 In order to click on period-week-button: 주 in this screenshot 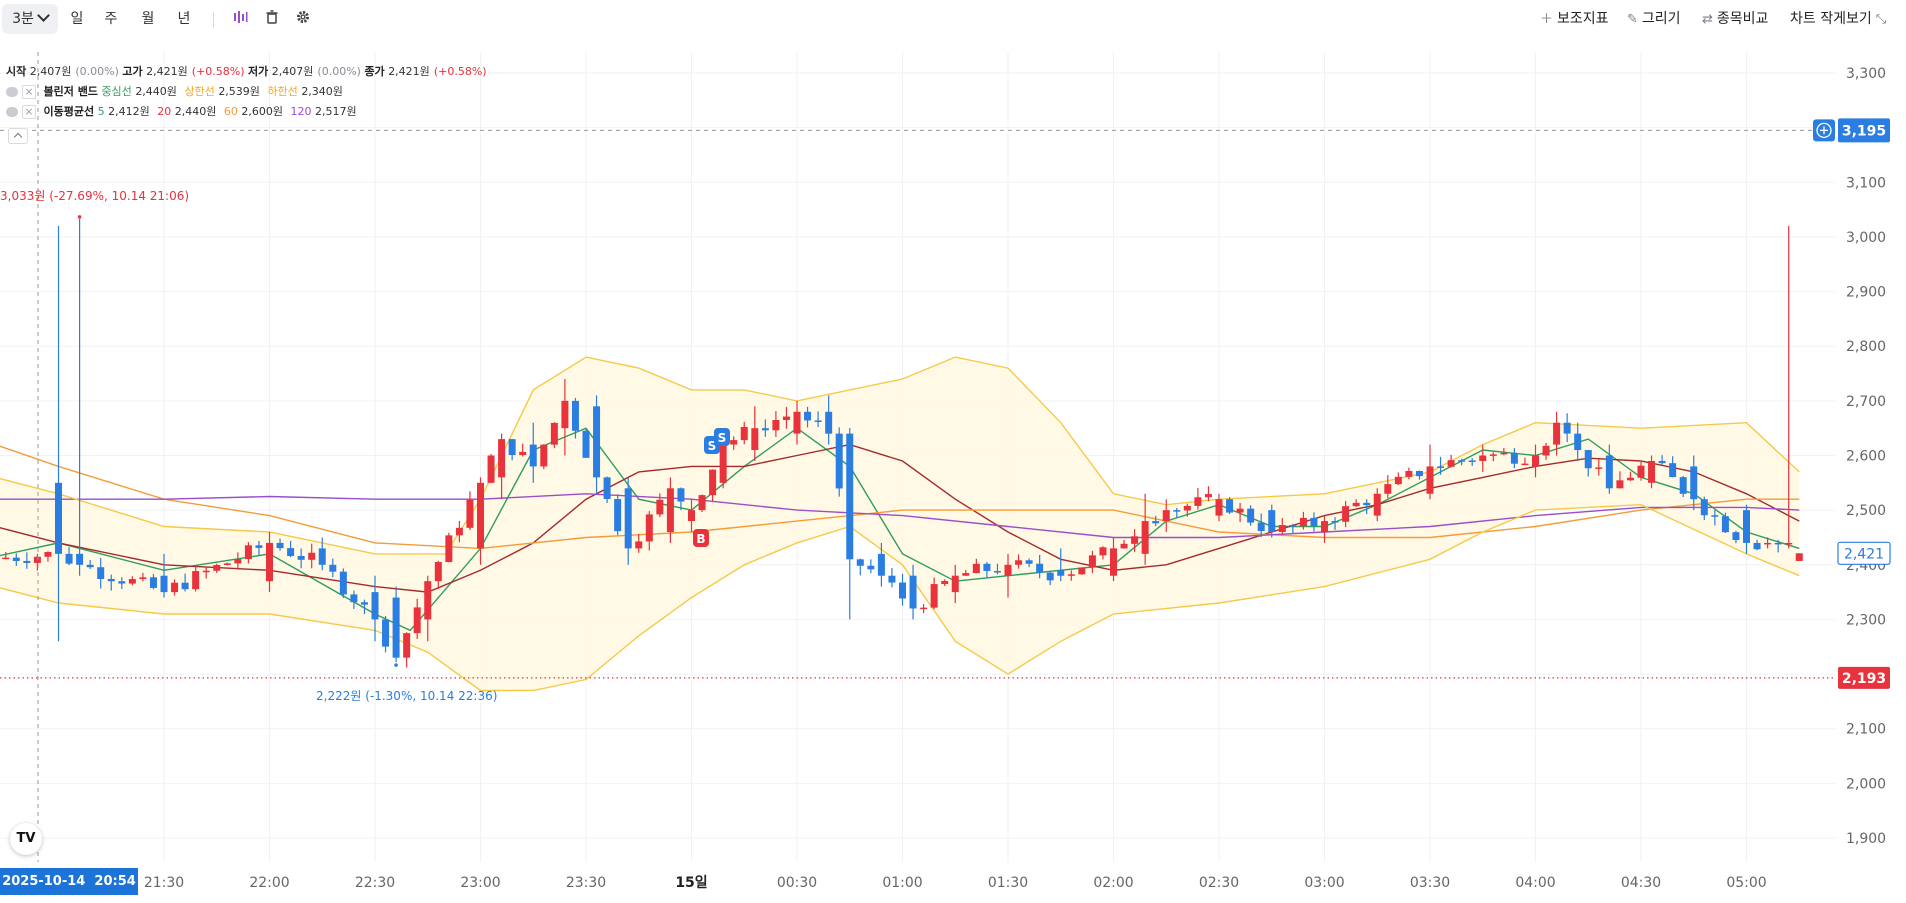, I will do `click(111, 19)`.